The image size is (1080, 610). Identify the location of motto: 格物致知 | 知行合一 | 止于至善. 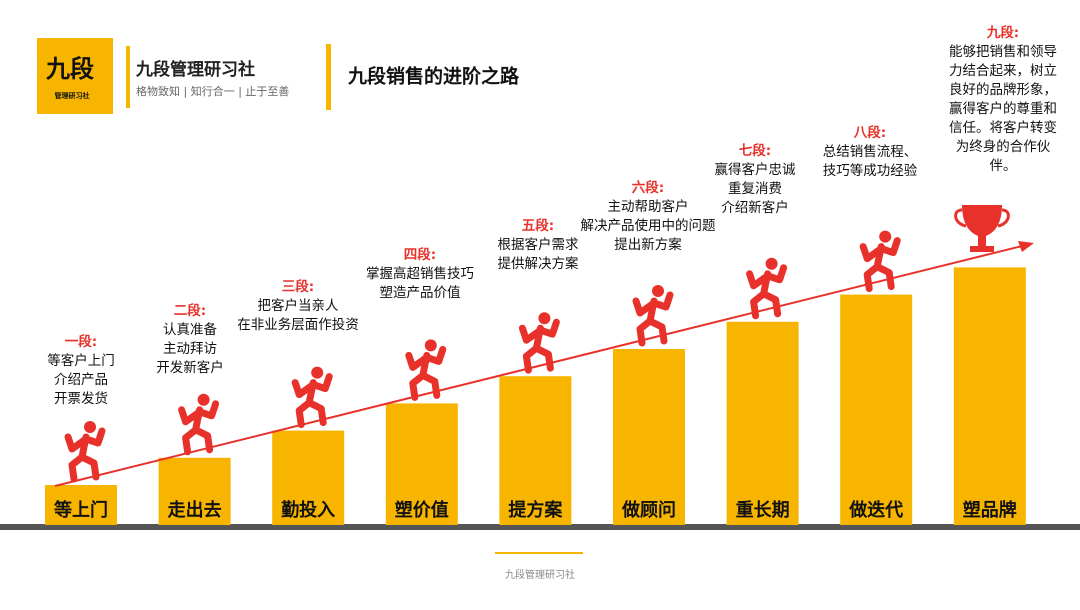
(212, 91).